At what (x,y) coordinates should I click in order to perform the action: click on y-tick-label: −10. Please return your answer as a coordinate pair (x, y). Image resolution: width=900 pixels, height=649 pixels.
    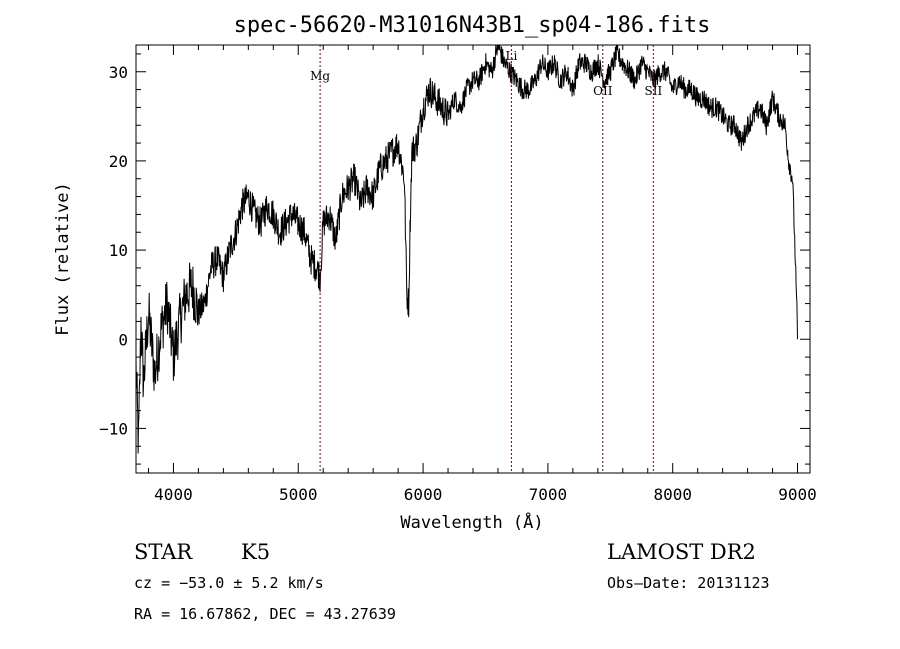
    Looking at the image, I should click on (113, 428).